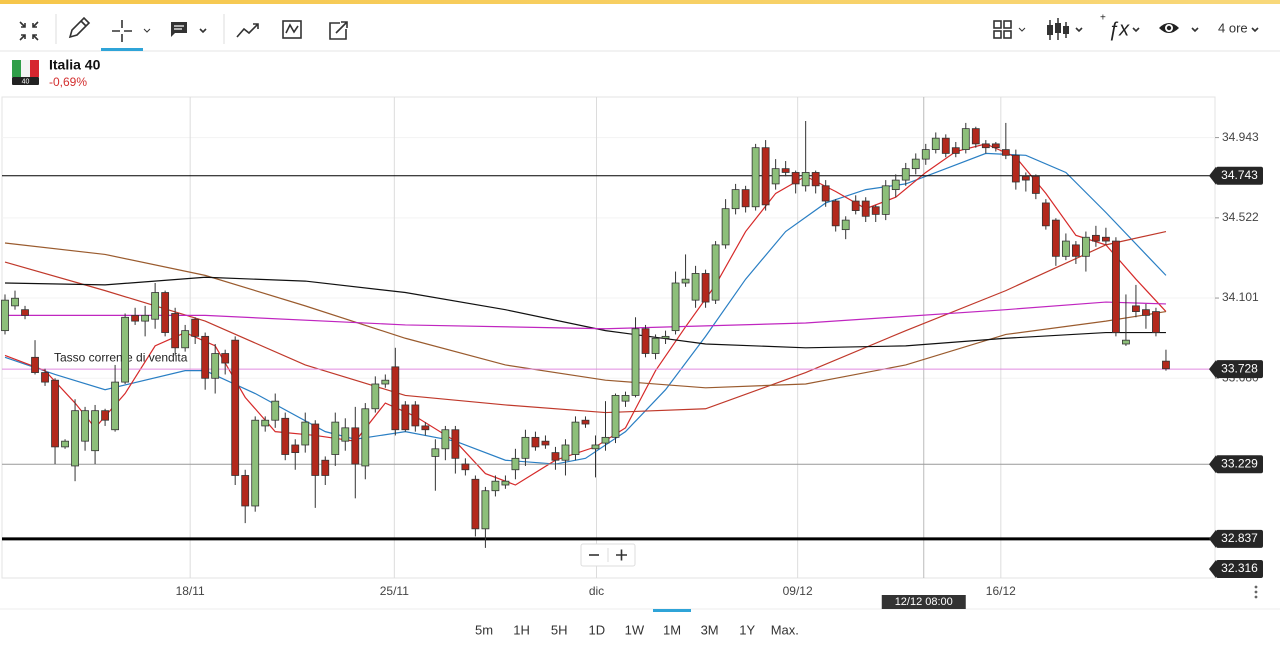 The width and height of the screenshot is (1280, 658). Describe the element at coordinates (621, 555) in the screenshot. I see `zoom-in` at that location.